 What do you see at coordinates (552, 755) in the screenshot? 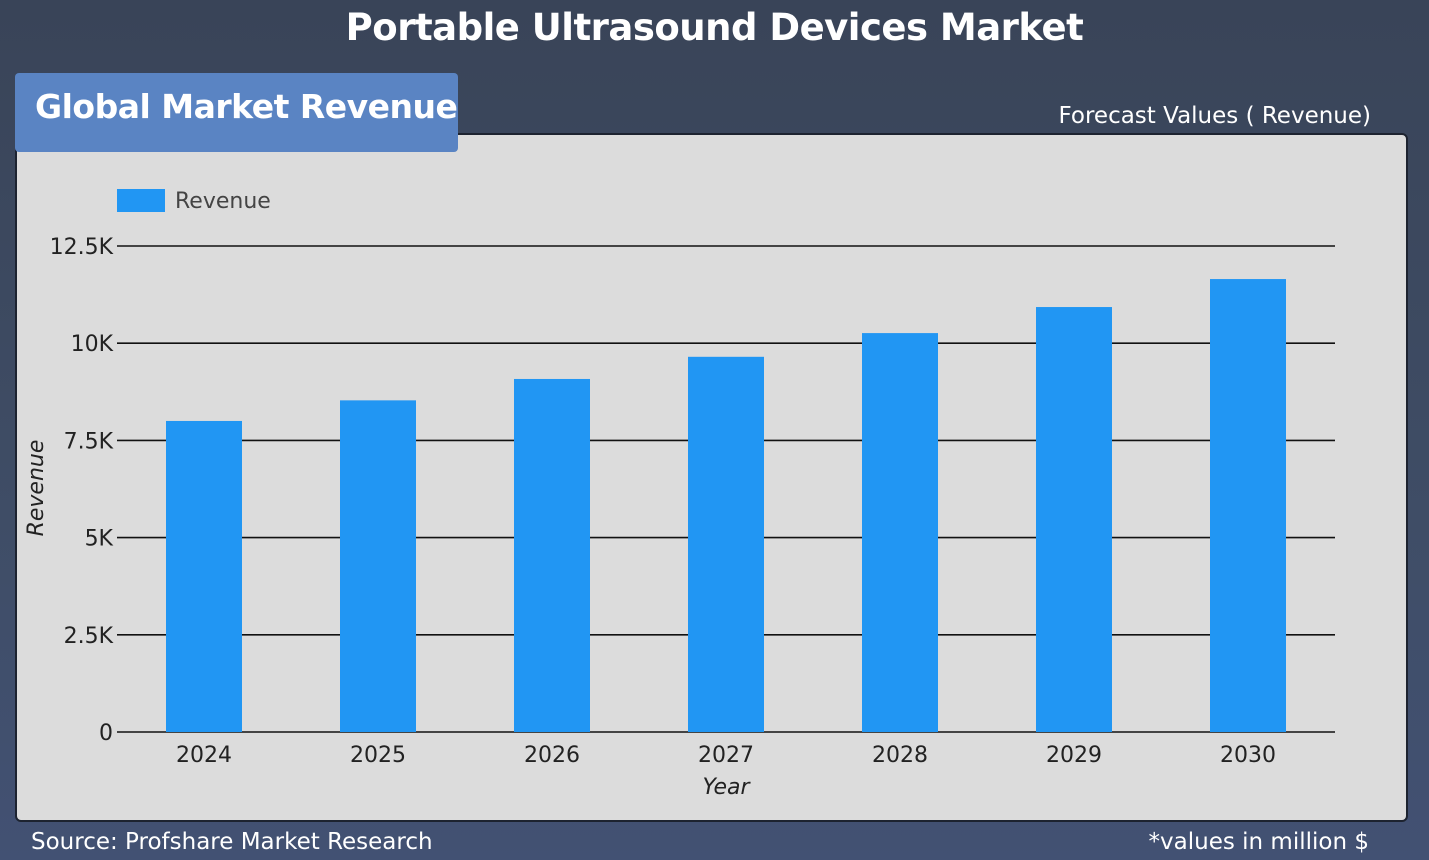
I see `x-tick-label: 2026` at bounding box center [552, 755].